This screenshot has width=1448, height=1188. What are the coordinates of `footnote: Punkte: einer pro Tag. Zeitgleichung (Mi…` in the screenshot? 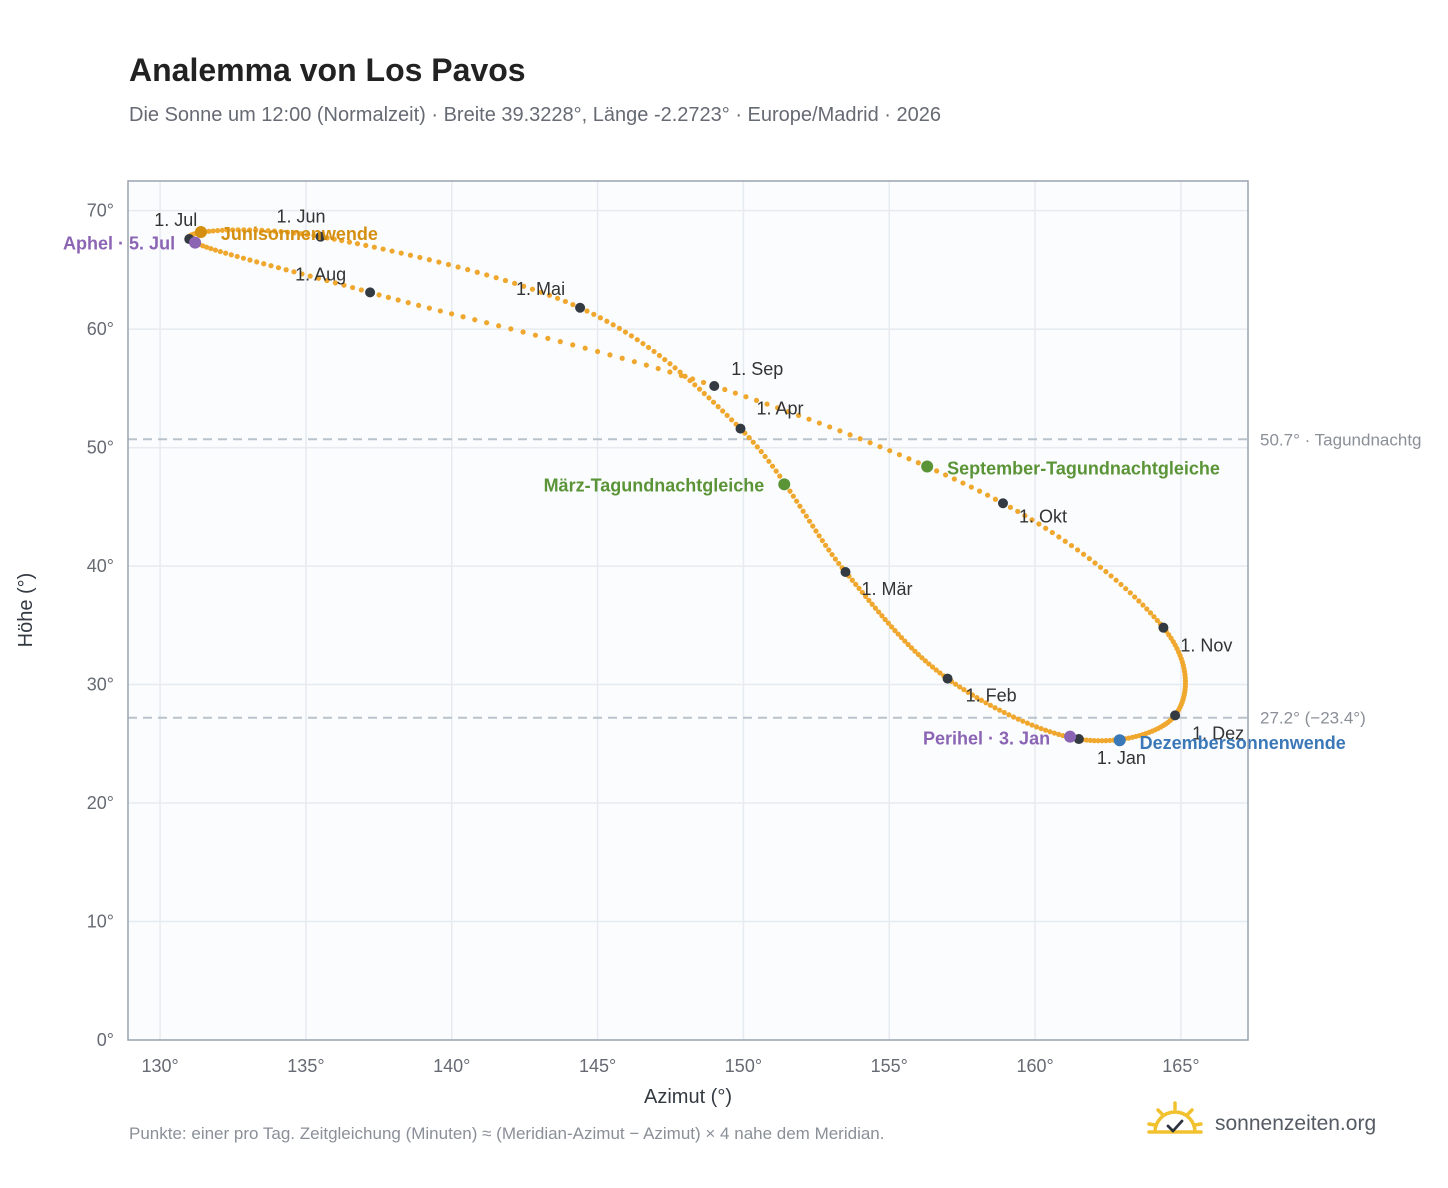 It's located at (507, 1133).